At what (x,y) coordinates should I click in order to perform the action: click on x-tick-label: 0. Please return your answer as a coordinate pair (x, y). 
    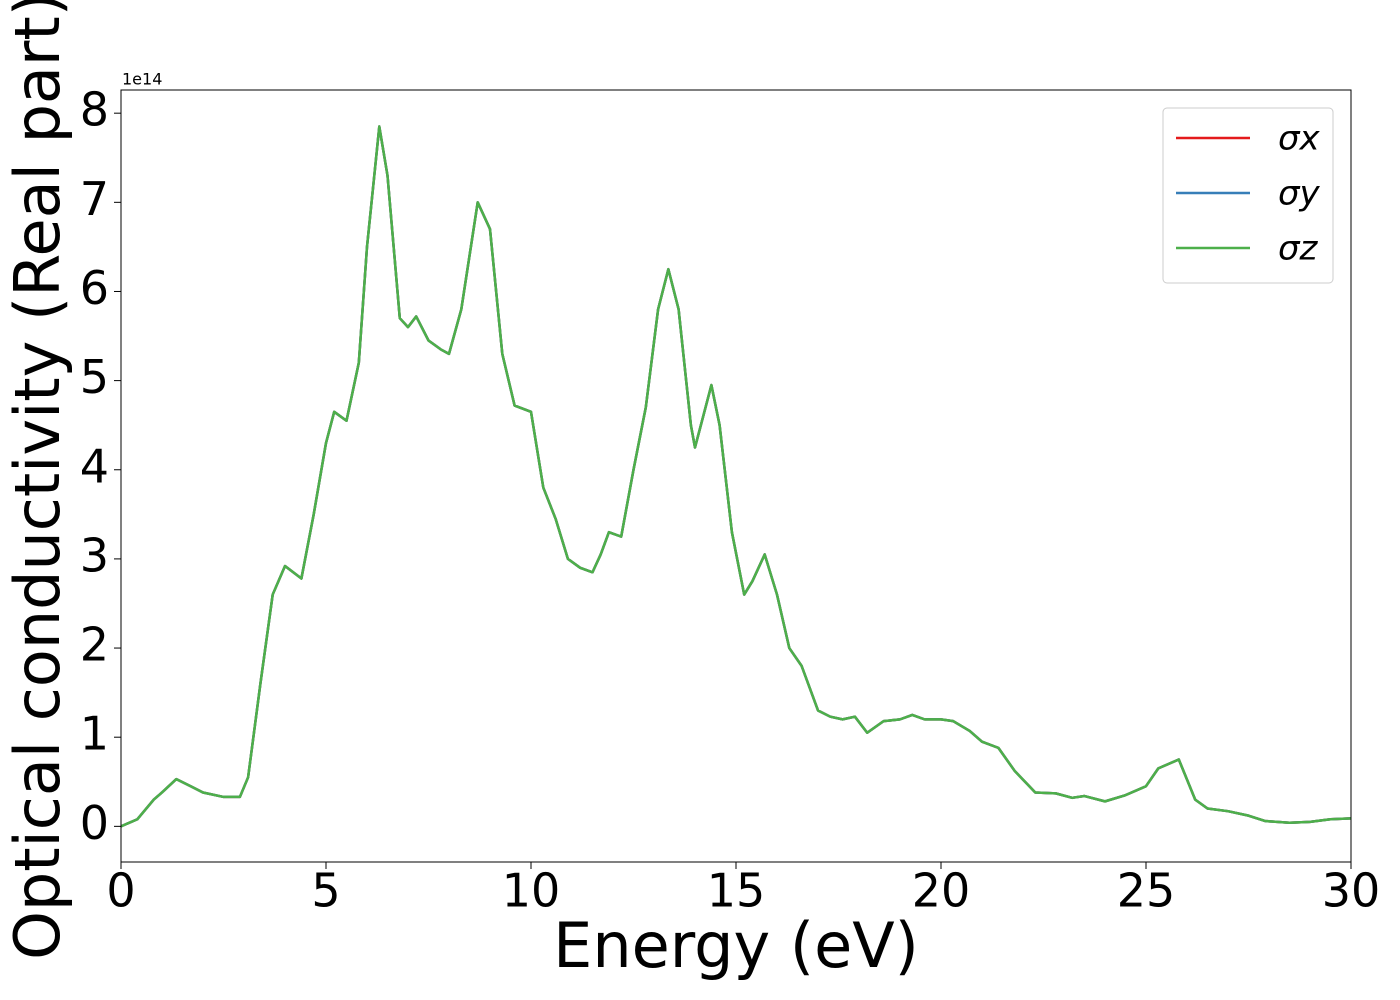
    Looking at the image, I should click on (120, 891).